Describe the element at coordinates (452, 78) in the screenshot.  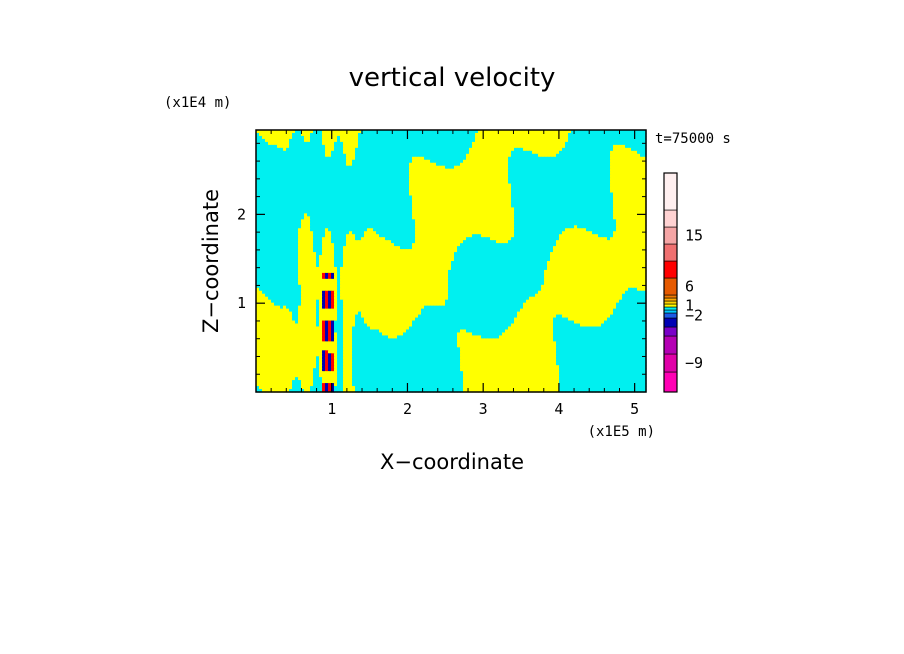
I see `chart-title: vertical velocity` at that location.